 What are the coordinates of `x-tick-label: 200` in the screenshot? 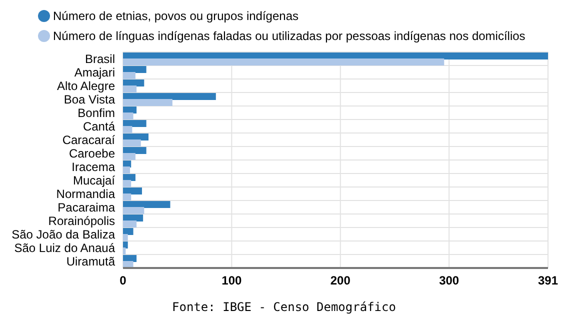 It's located at (340, 281).